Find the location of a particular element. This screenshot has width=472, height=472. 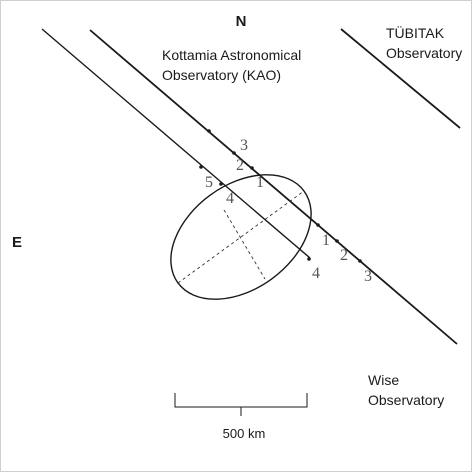

wise-track-label-4: 4 is located at coordinates (230, 198).